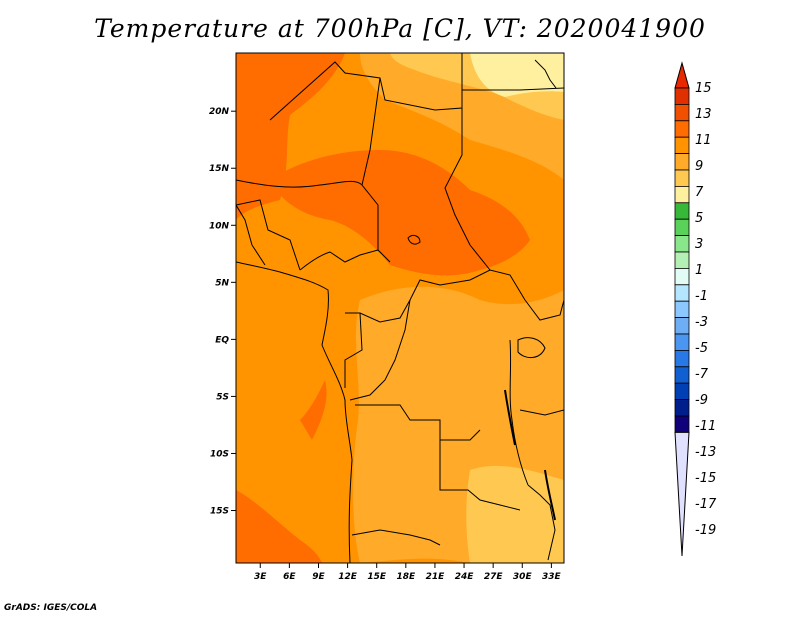 The image size is (800, 618). What do you see at coordinates (222, 340) in the screenshot?
I see `lat-tick-label: EQ` at bounding box center [222, 340].